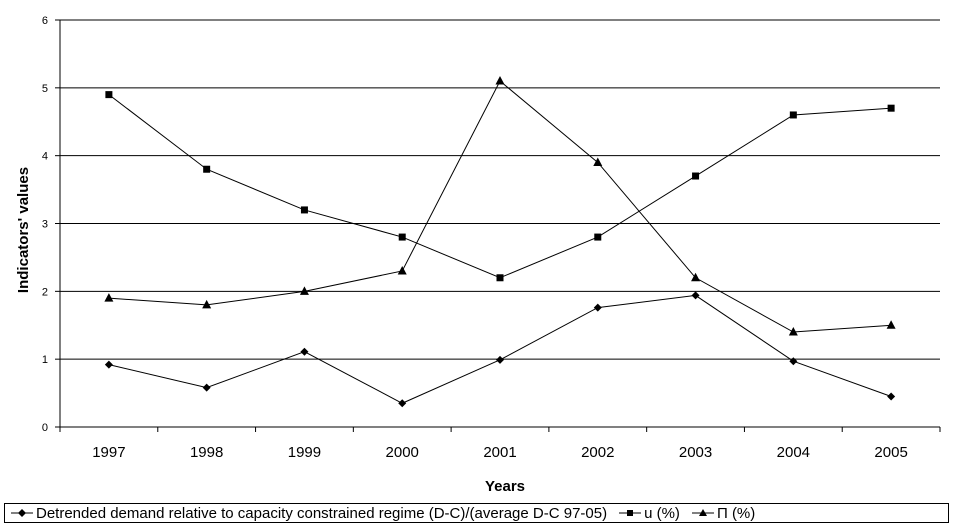 This screenshot has width=957, height=527. I want to click on legend-label-pi: Π (%), so click(736, 513).